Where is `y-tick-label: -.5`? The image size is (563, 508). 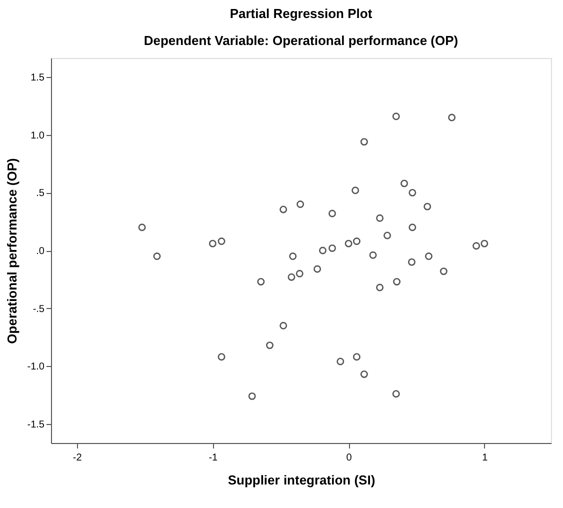 y-tick-label: -.5 is located at coordinates (38, 309).